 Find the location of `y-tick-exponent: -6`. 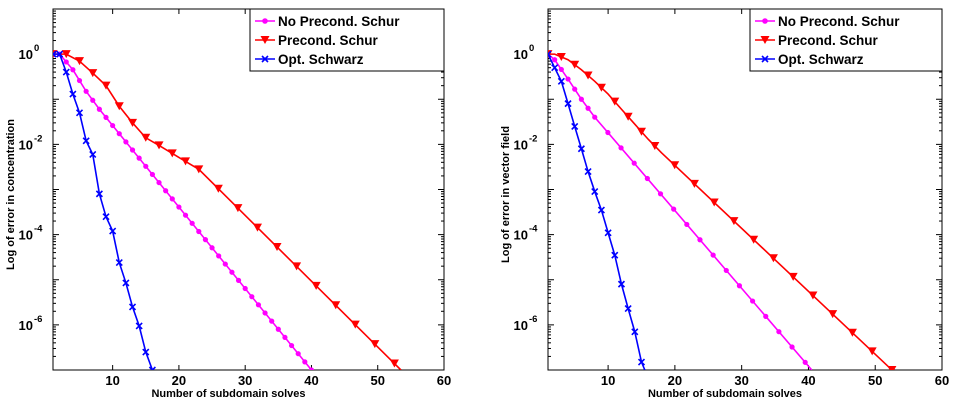

y-tick-exponent: -6 is located at coordinates (533, 319).